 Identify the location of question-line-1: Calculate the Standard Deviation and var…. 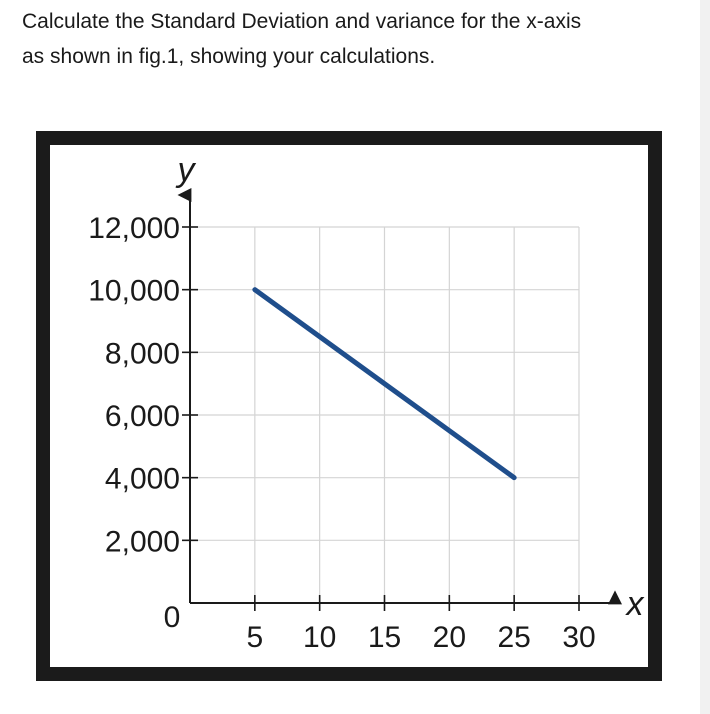
(302, 21).